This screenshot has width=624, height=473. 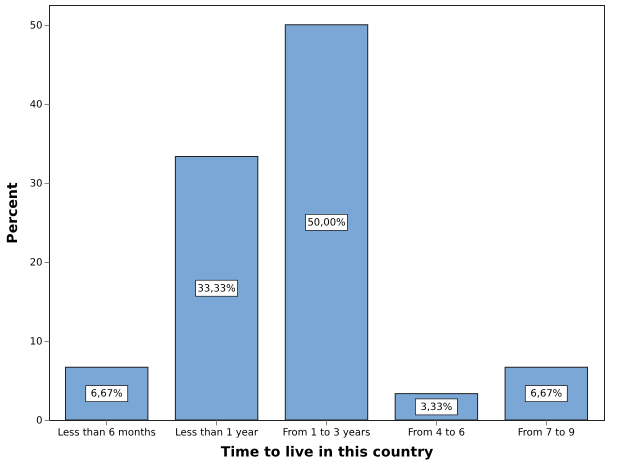 What do you see at coordinates (107, 433) in the screenshot?
I see `x-tick-label: Less than 6 months` at bounding box center [107, 433].